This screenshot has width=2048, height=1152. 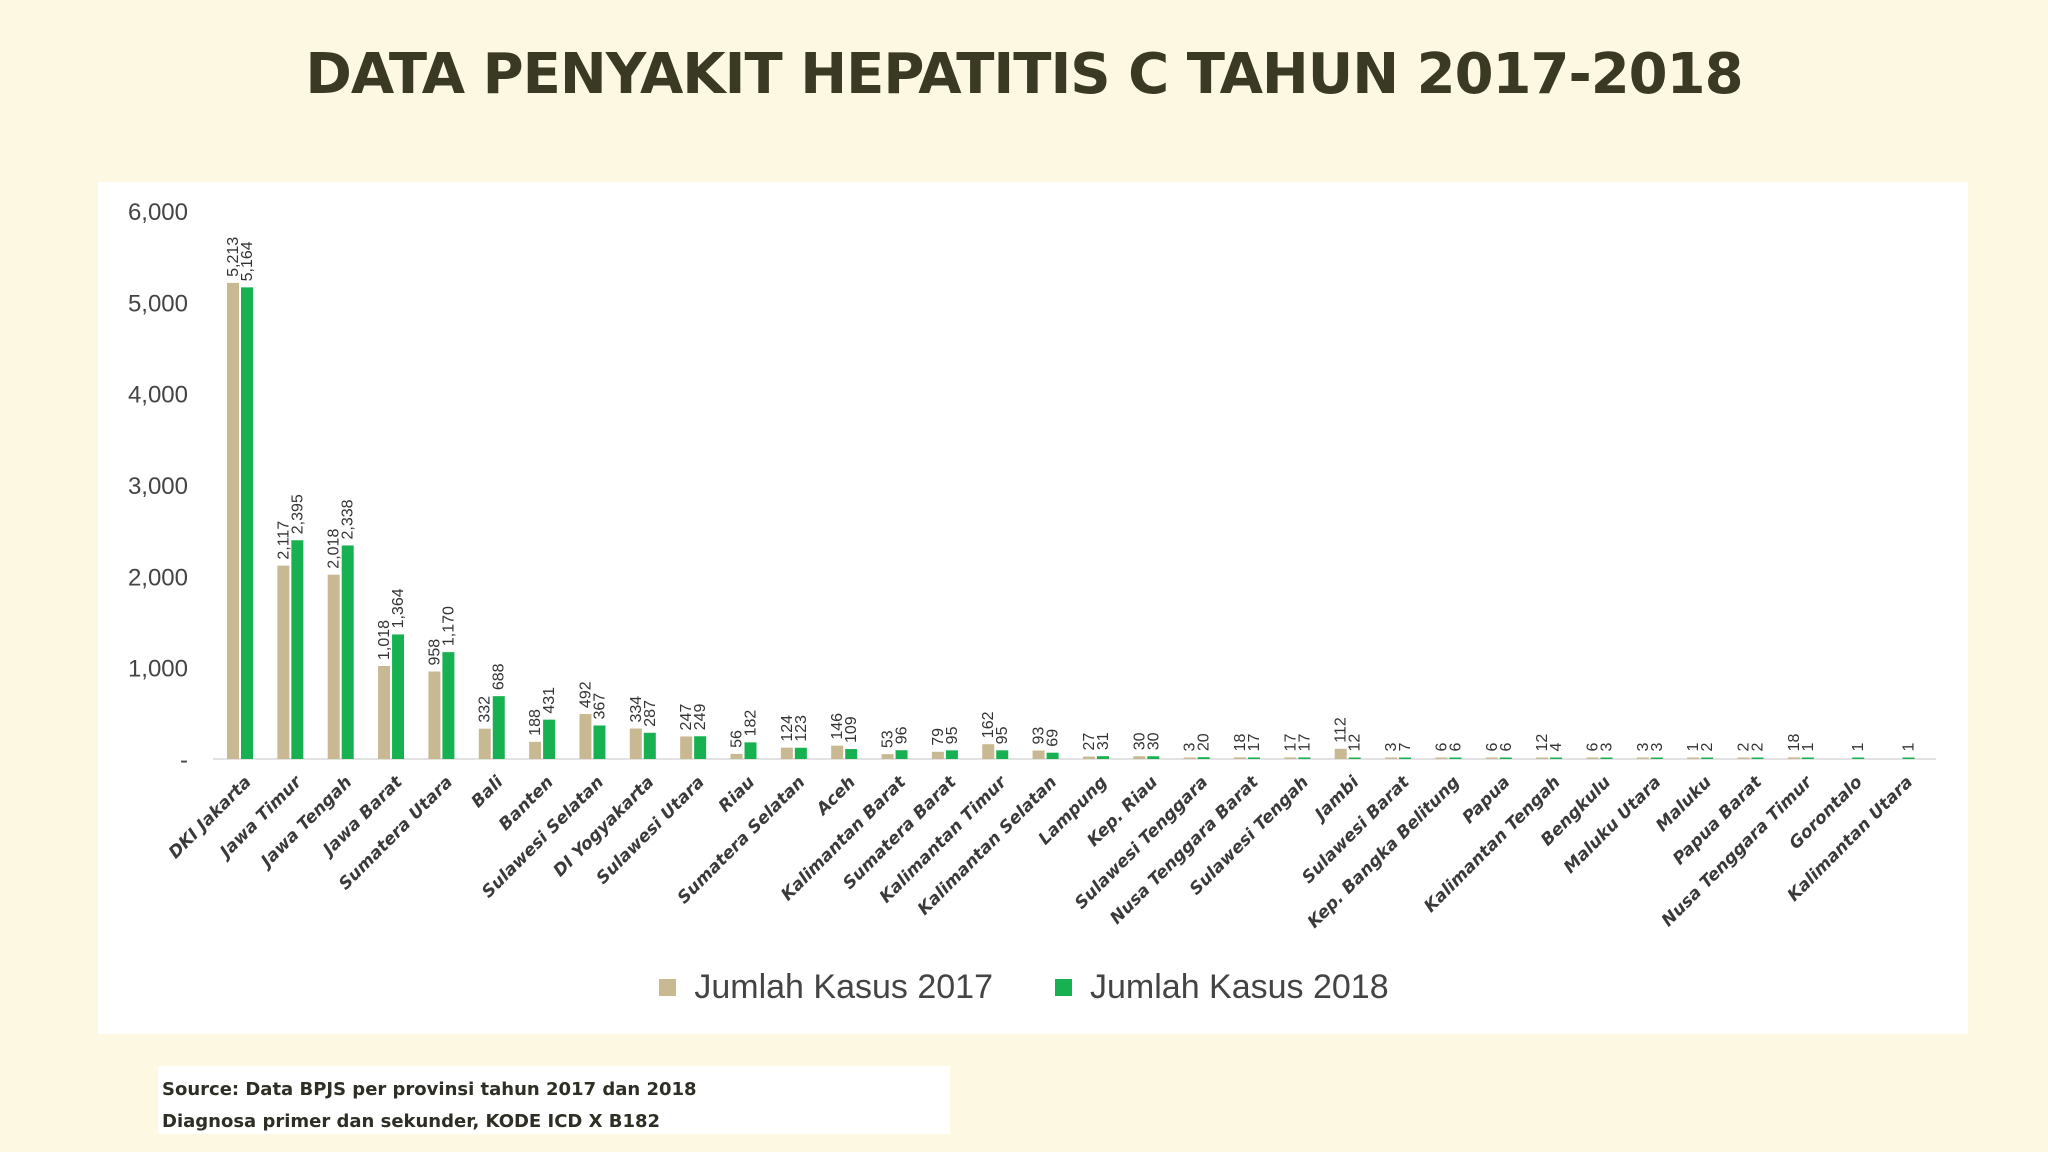 What do you see at coordinates (599, 706) in the screenshot?
I see `data-label-2018: 367` at bounding box center [599, 706].